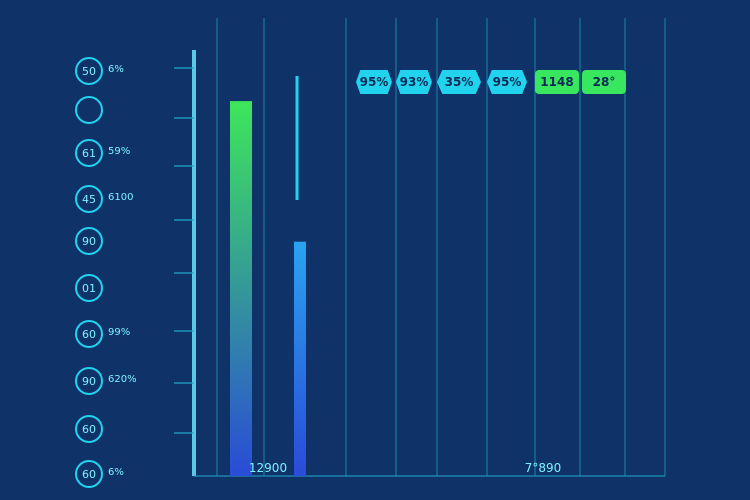 This screenshot has height=500, width=750. Describe the element at coordinates (604, 82) in the screenshot. I see `top-label-5: 28°` at that location.